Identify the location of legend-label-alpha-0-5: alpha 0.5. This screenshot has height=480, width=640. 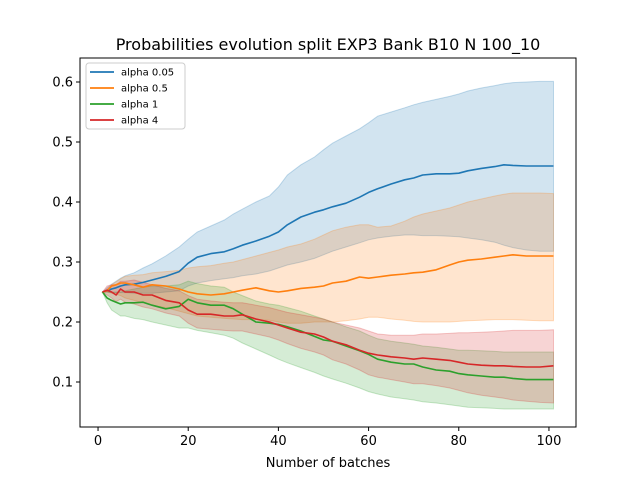
(144, 89).